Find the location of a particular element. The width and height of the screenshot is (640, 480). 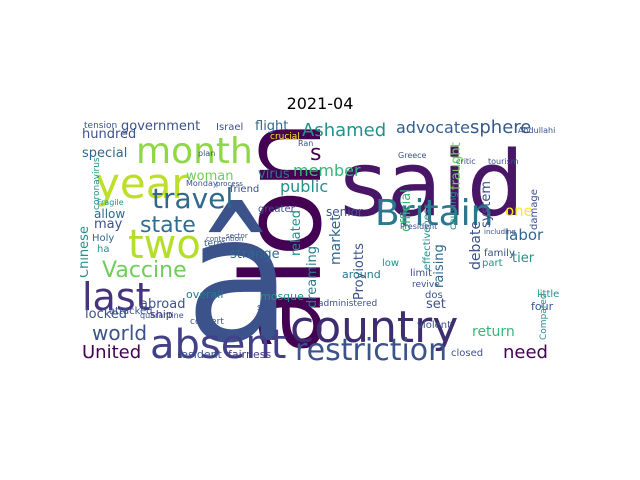

word-compared: Compared is located at coordinates (544, 316).